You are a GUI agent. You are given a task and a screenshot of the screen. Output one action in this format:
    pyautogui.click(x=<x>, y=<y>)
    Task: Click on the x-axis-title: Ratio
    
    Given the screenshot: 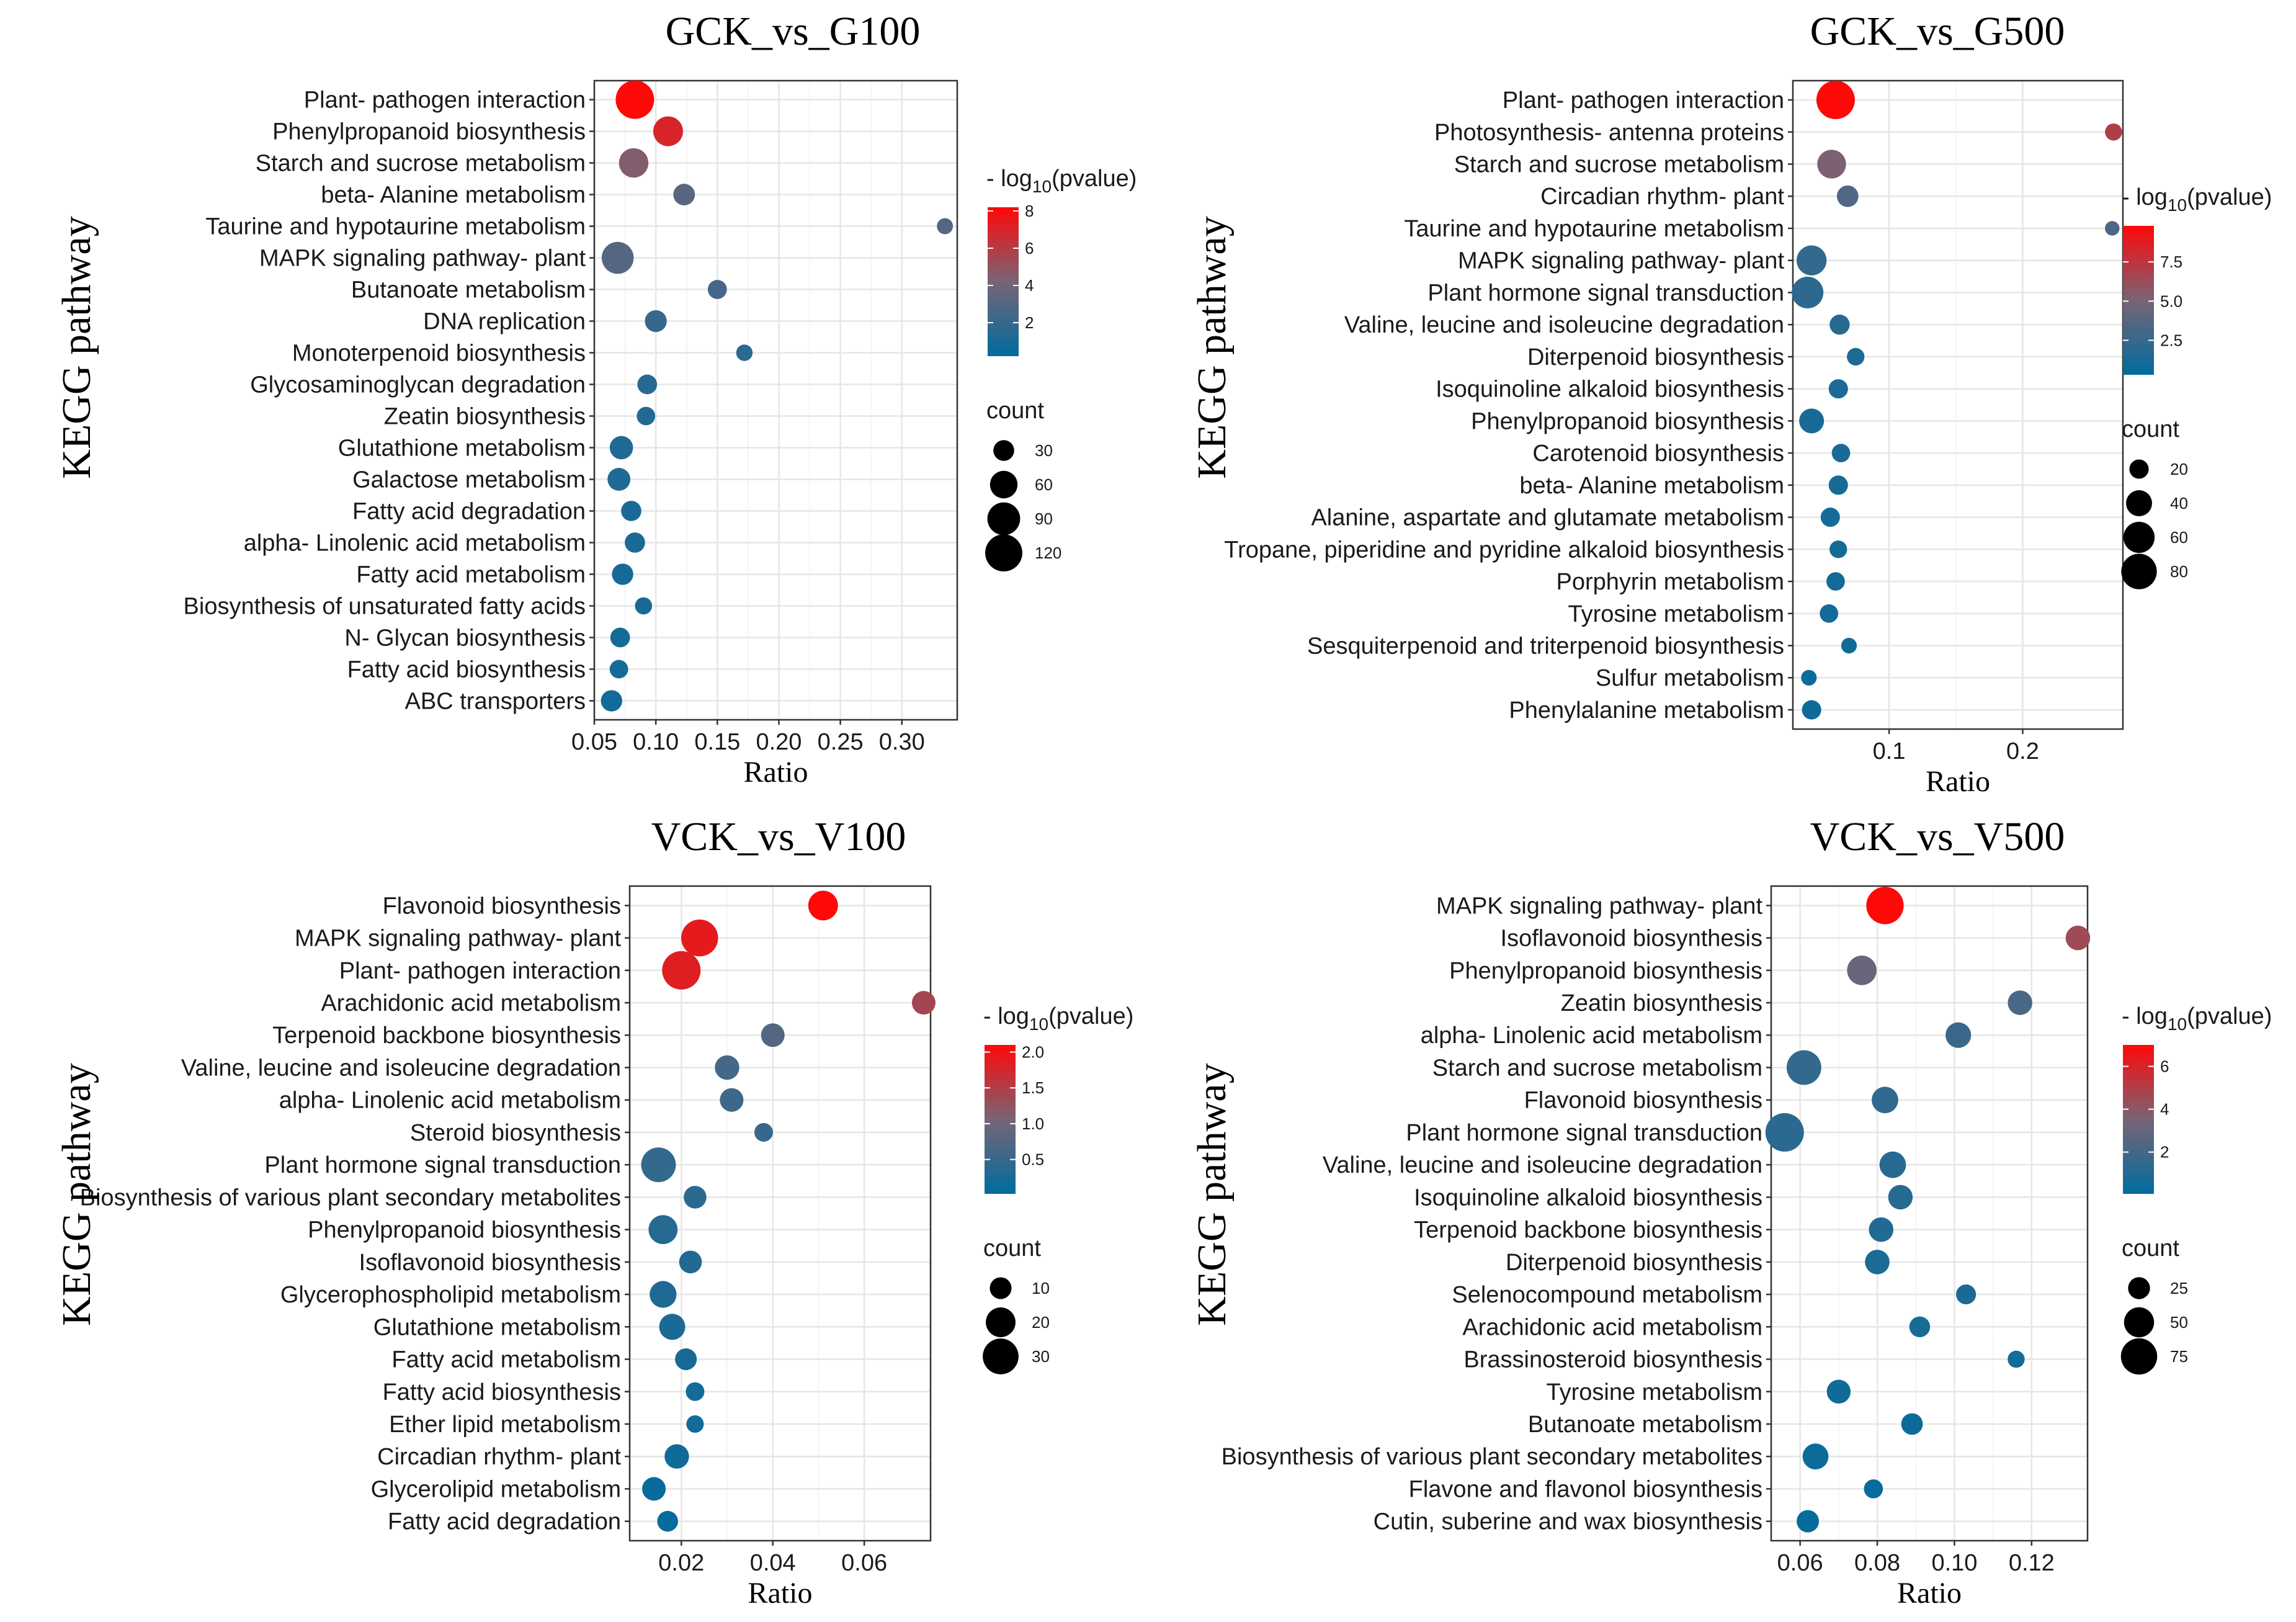 What is the action you would take?
    pyautogui.click(x=1958, y=781)
    